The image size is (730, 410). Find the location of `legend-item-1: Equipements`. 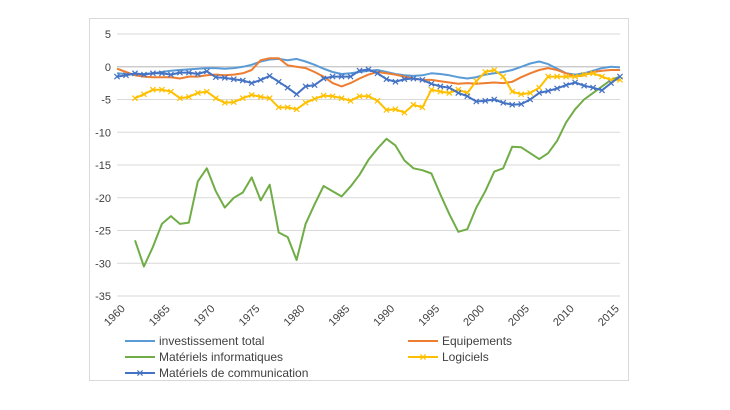

legend-item-1: Equipements is located at coordinates (460, 341).